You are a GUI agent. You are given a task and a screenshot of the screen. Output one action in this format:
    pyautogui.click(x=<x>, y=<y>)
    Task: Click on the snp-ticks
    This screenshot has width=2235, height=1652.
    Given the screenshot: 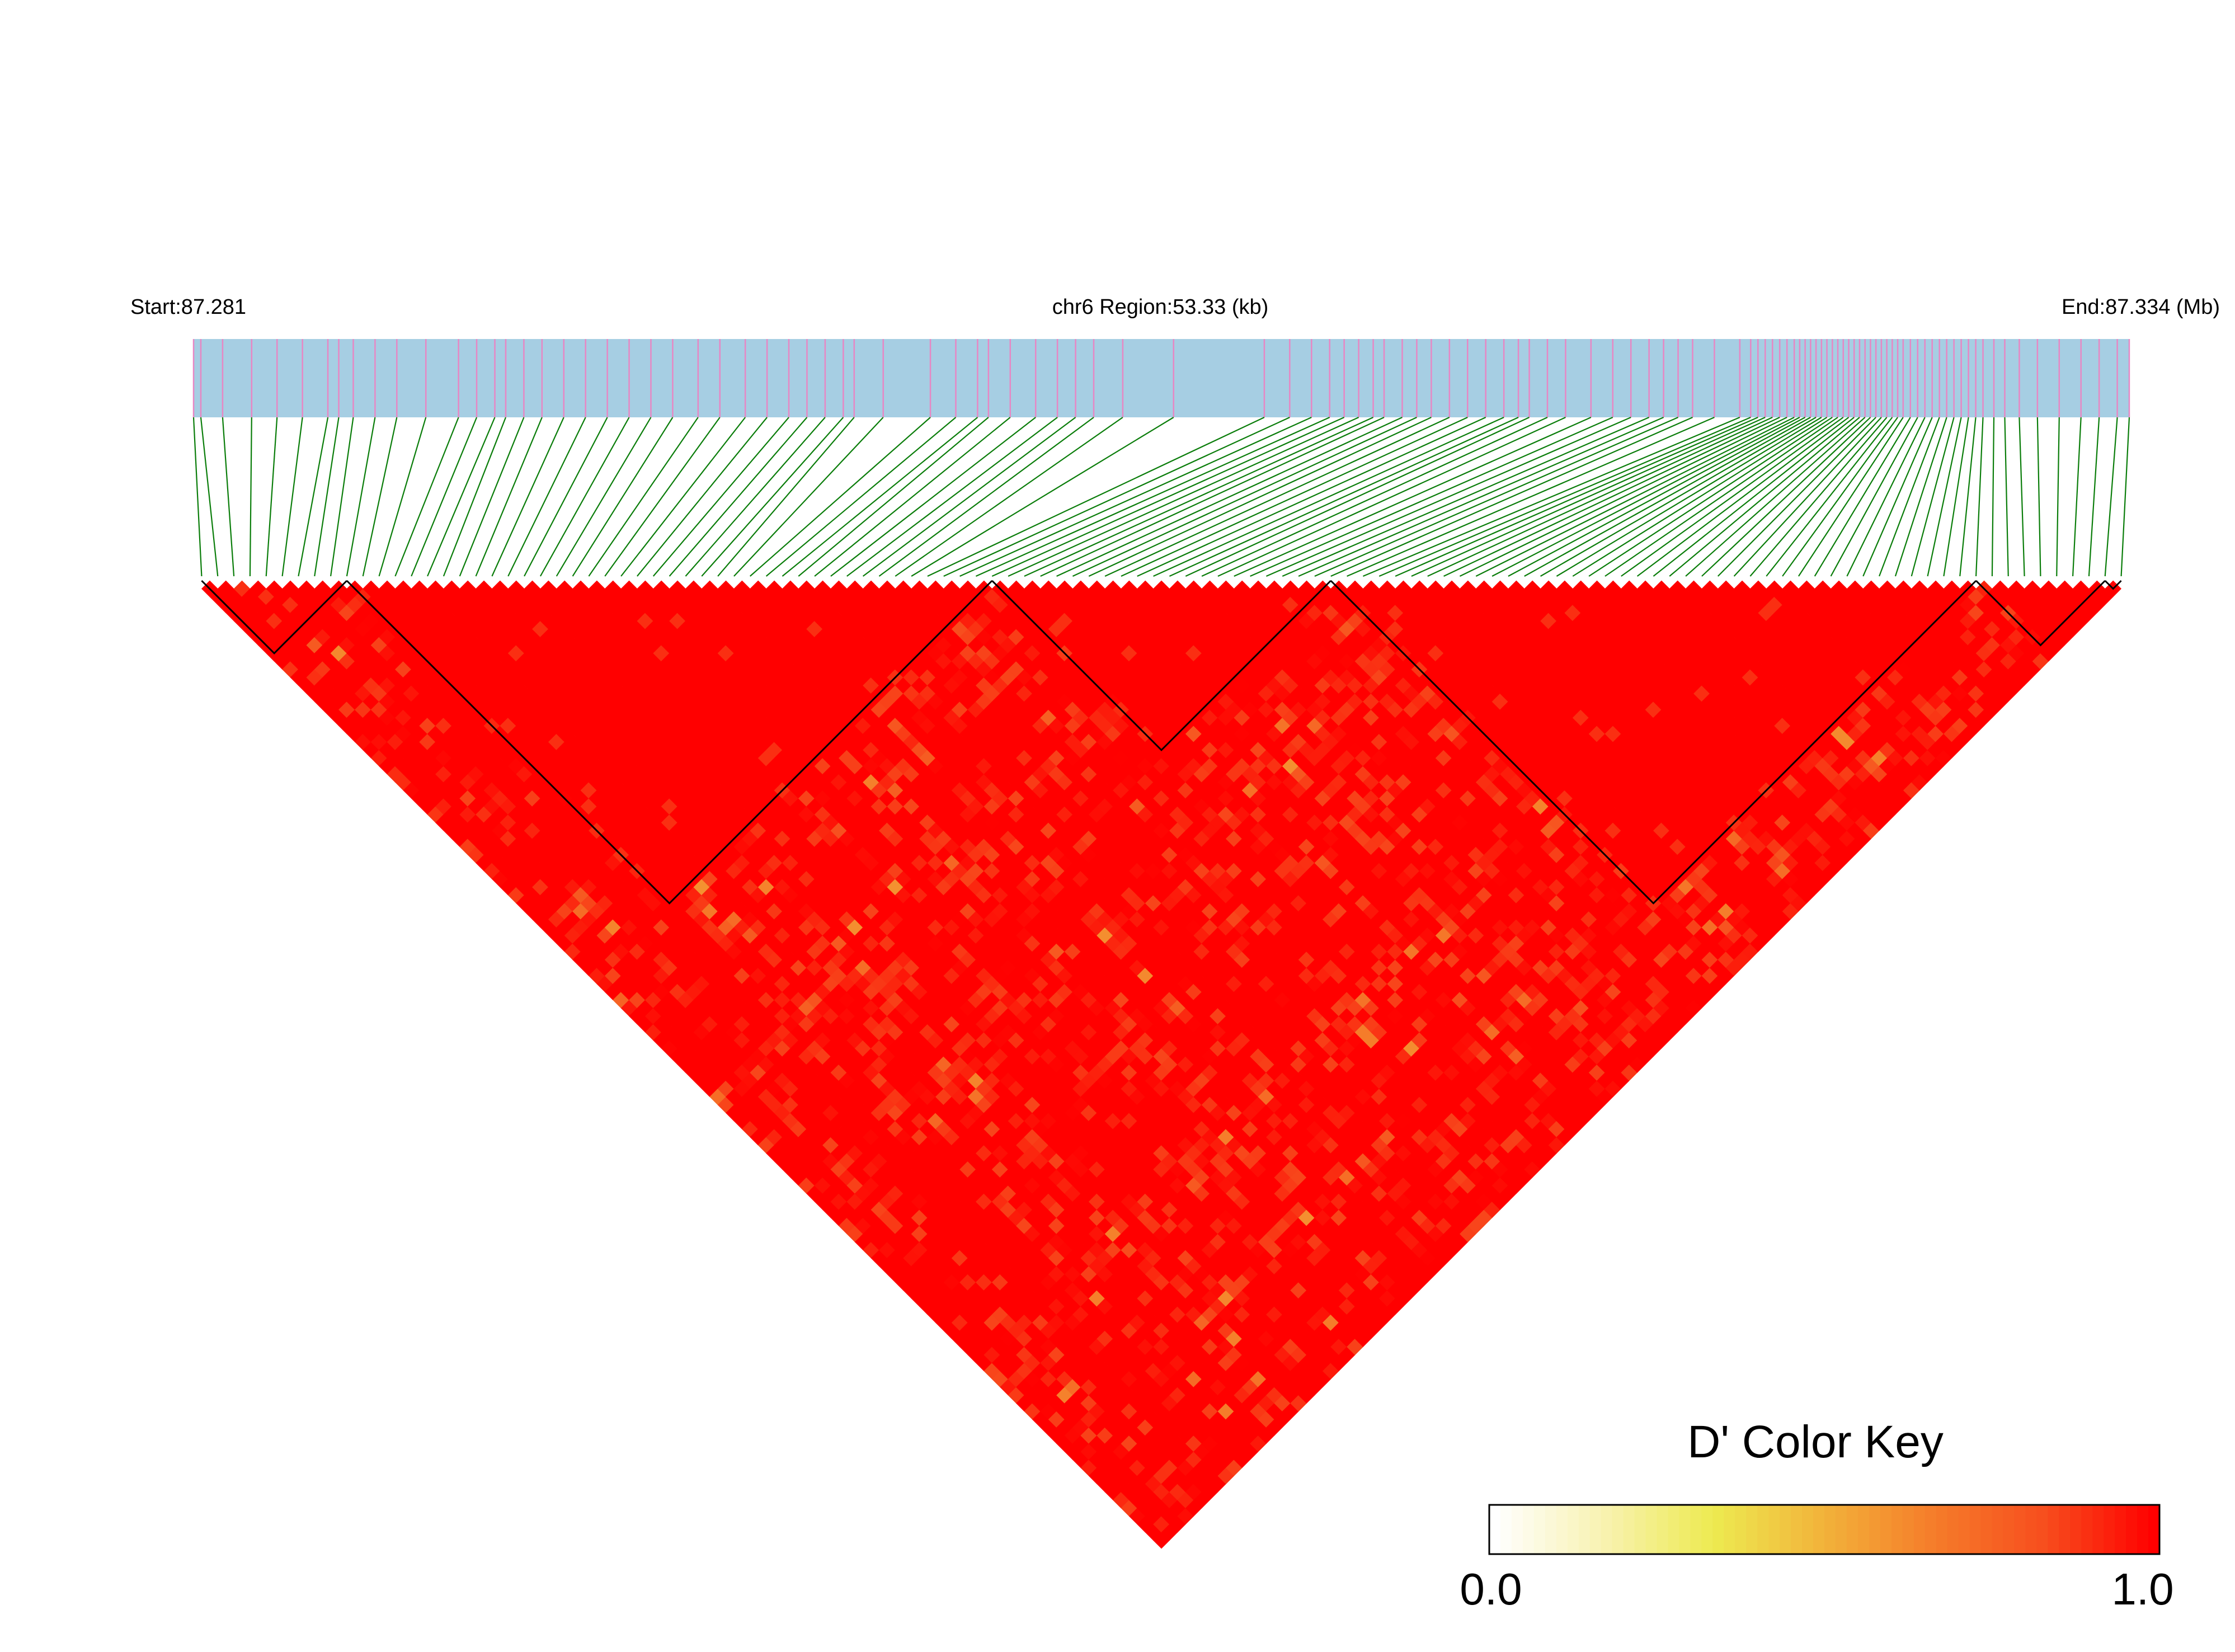 What is the action you would take?
    pyautogui.click(x=1161, y=378)
    